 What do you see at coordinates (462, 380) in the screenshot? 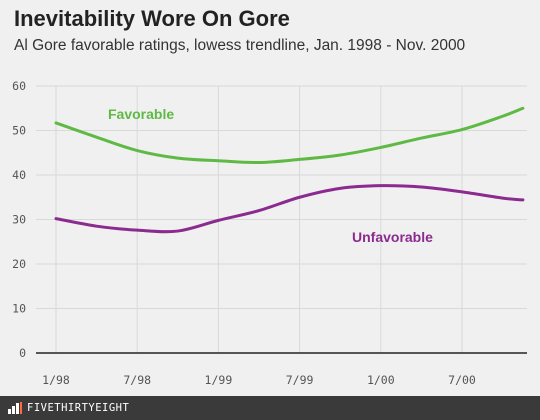
I see `x-tick-label: 7/00` at bounding box center [462, 380].